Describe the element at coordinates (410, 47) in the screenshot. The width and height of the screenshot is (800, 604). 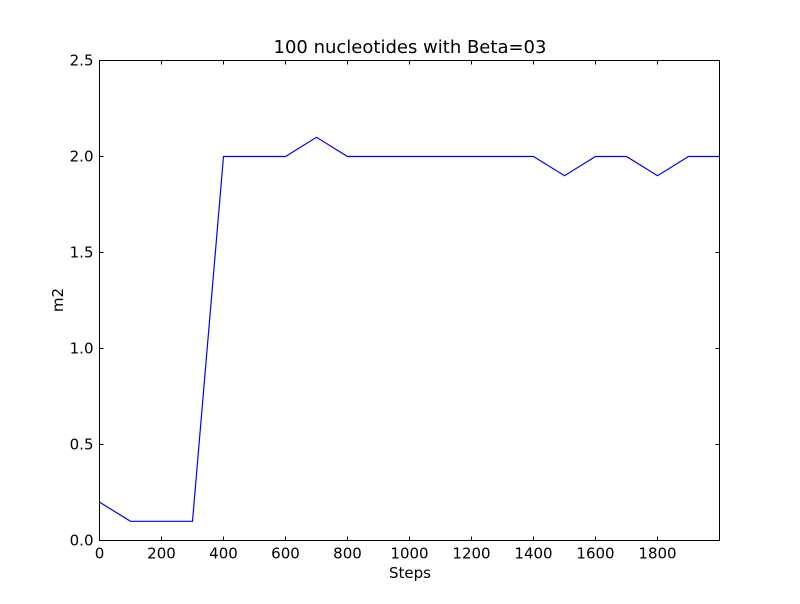
I see `chart-title: 100 nucleotides with Beta=03` at that location.